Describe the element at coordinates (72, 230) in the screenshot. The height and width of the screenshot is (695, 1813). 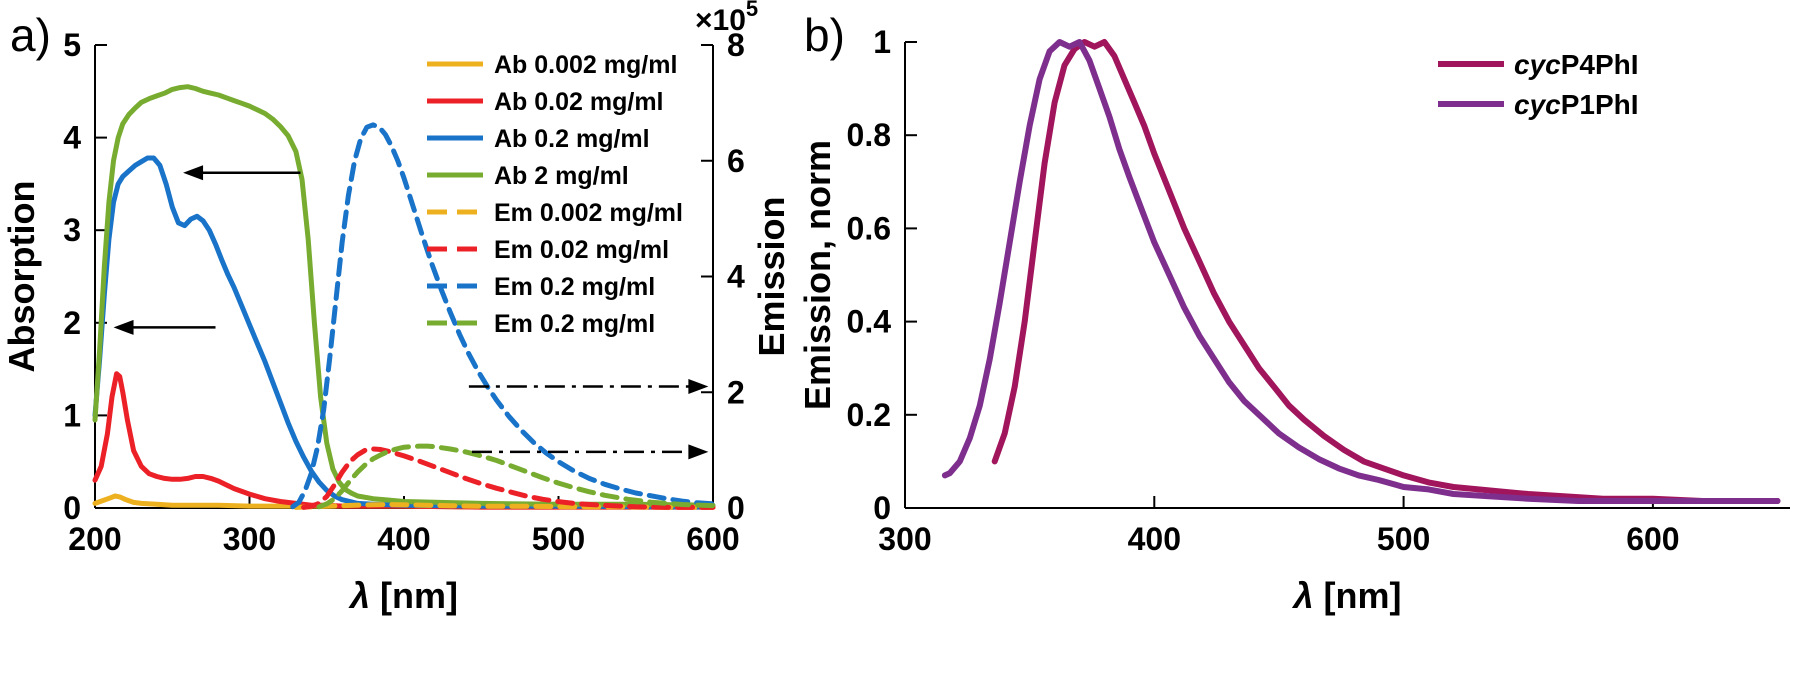
I see `y-tick-label-left: 3` at that location.